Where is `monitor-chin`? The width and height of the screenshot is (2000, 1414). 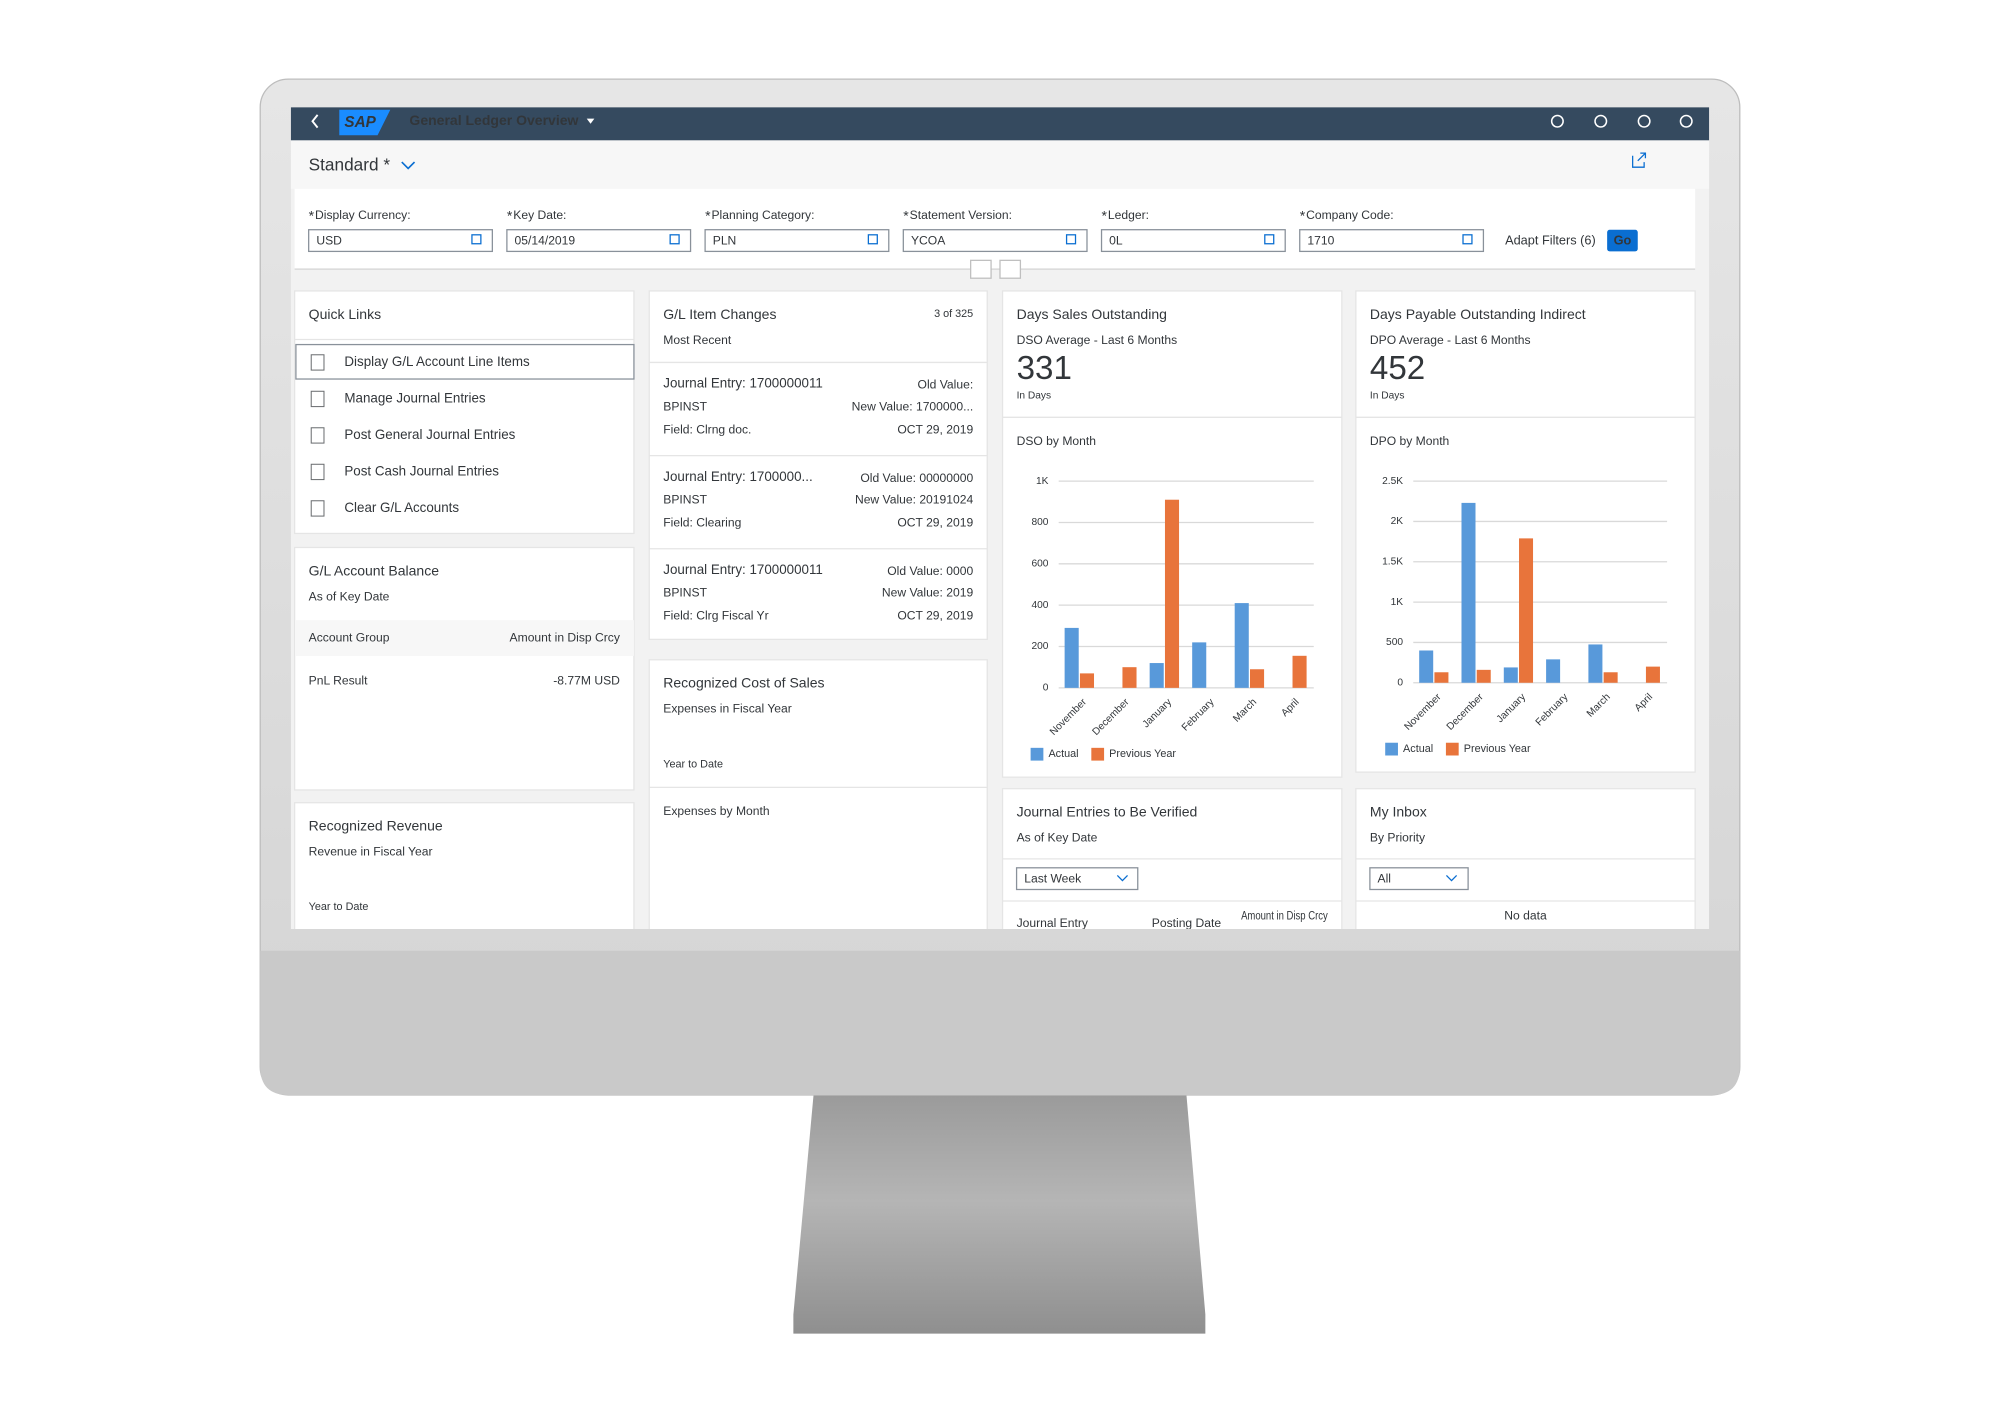 monitor-chin is located at coordinates (1000, 1022).